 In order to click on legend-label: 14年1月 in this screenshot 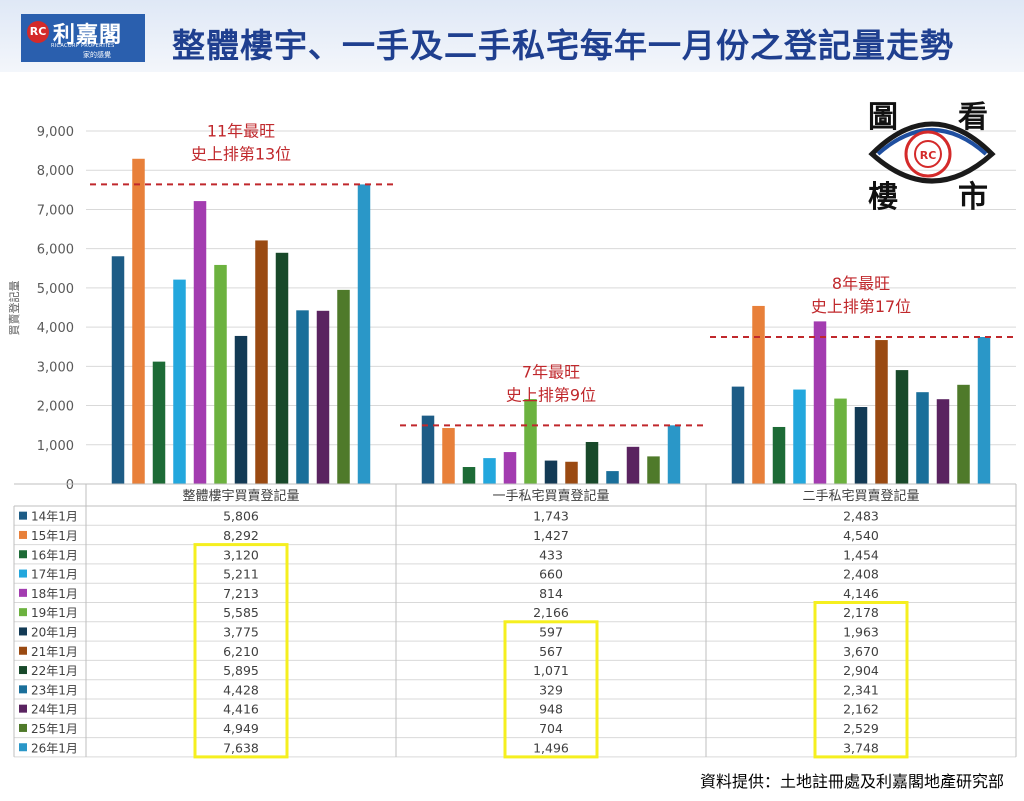, I will do `click(54, 517)`.